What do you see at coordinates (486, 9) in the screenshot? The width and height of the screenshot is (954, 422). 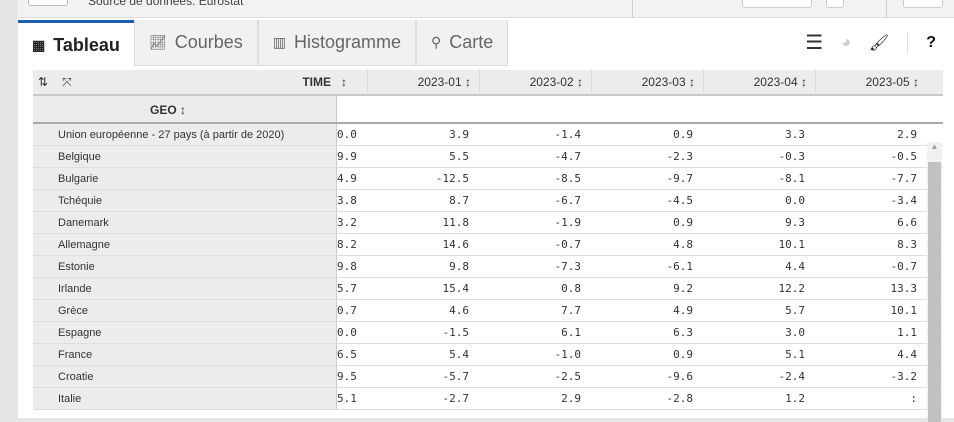 I see `top-bar: Source de données: Eurostat` at bounding box center [486, 9].